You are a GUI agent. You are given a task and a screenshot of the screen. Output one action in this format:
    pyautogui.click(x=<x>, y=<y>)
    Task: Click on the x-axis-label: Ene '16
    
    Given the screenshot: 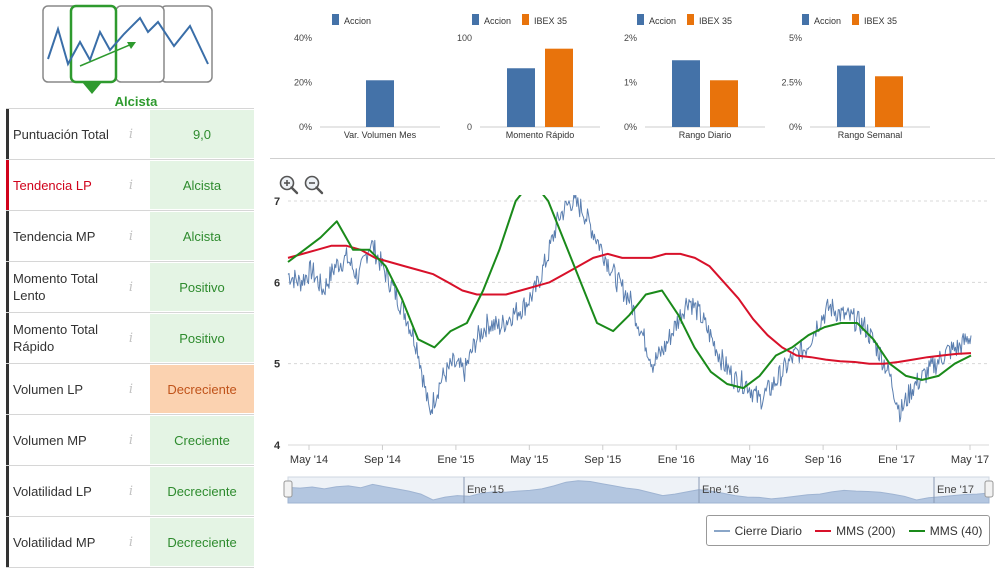 What is the action you would take?
    pyautogui.click(x=676, y=460)
    